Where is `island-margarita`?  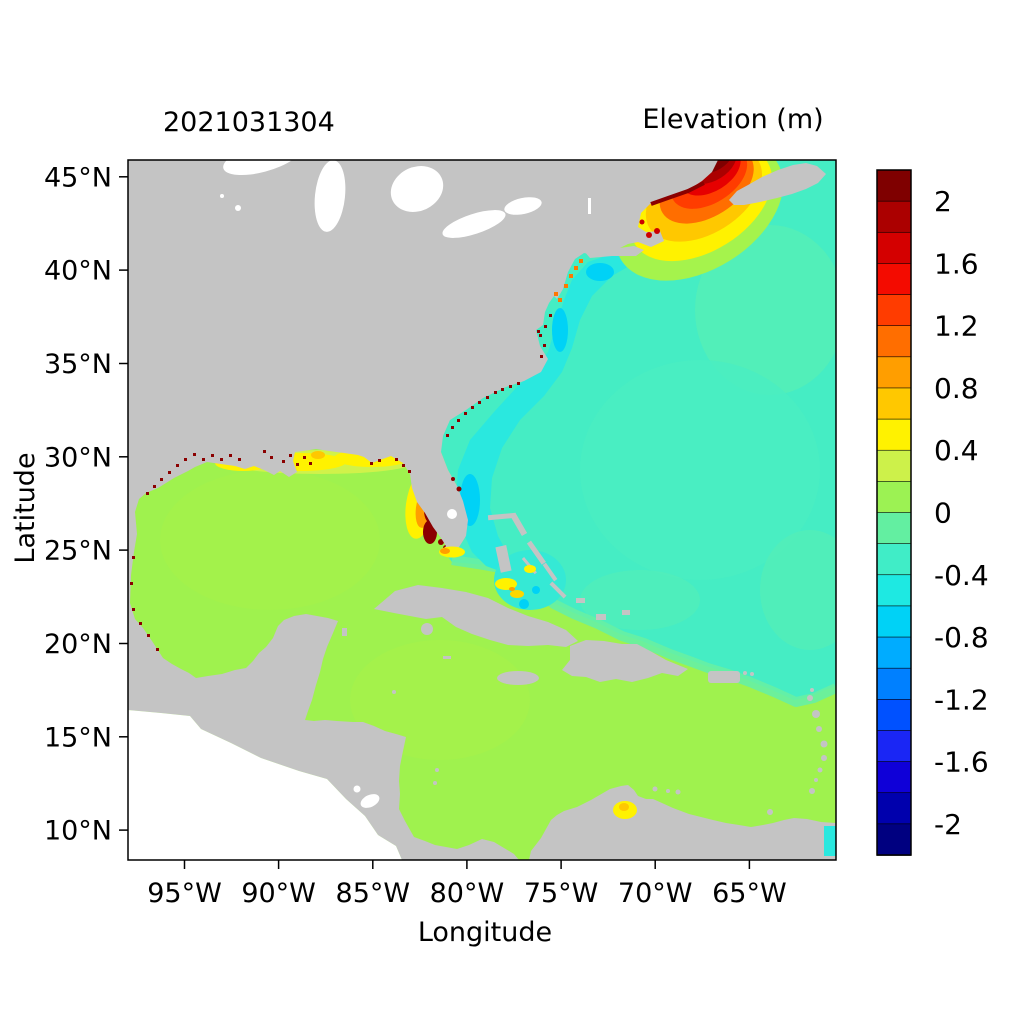 island-margarita is located at coordinates (770, 812).